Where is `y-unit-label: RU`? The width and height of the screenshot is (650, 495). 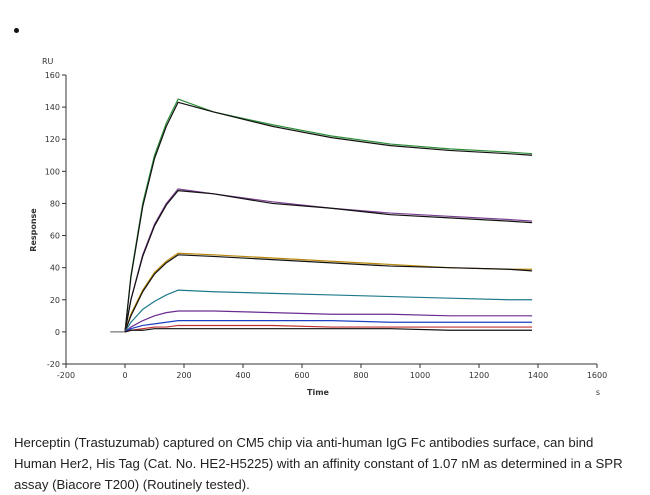
y-unit-label: RU is located at coordinates (48, 61).